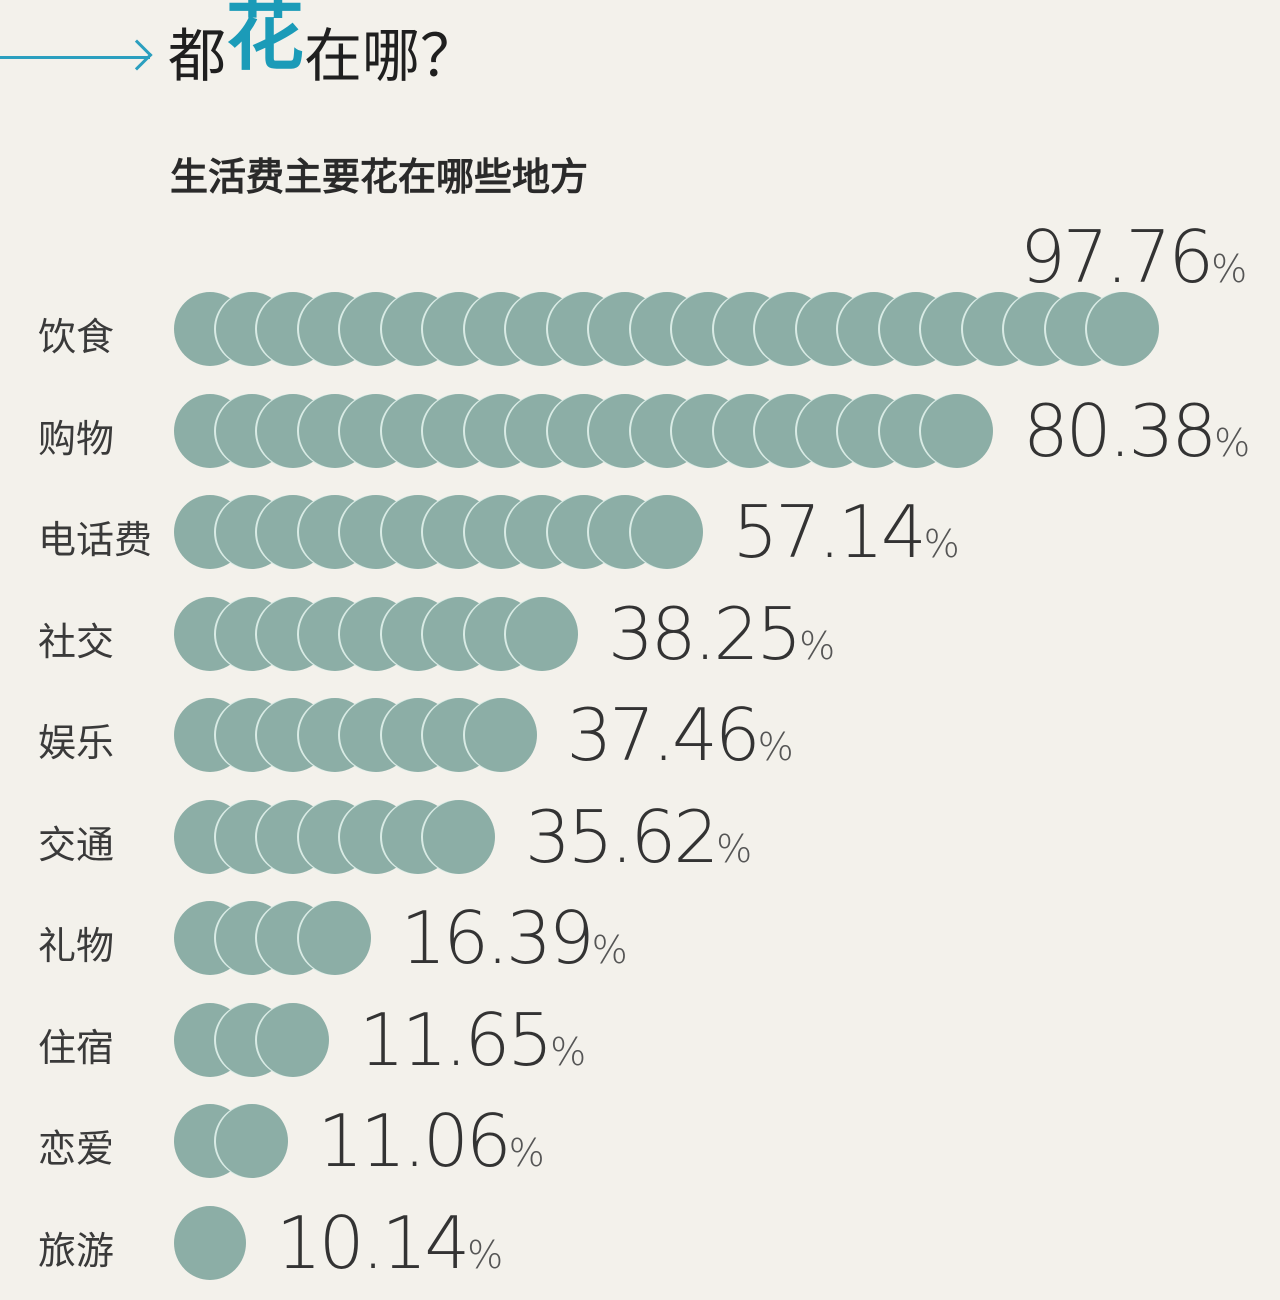  Describe the element at coordinates (456, 1039) in the screenshot. I see `value-number: 11.65` at that location.